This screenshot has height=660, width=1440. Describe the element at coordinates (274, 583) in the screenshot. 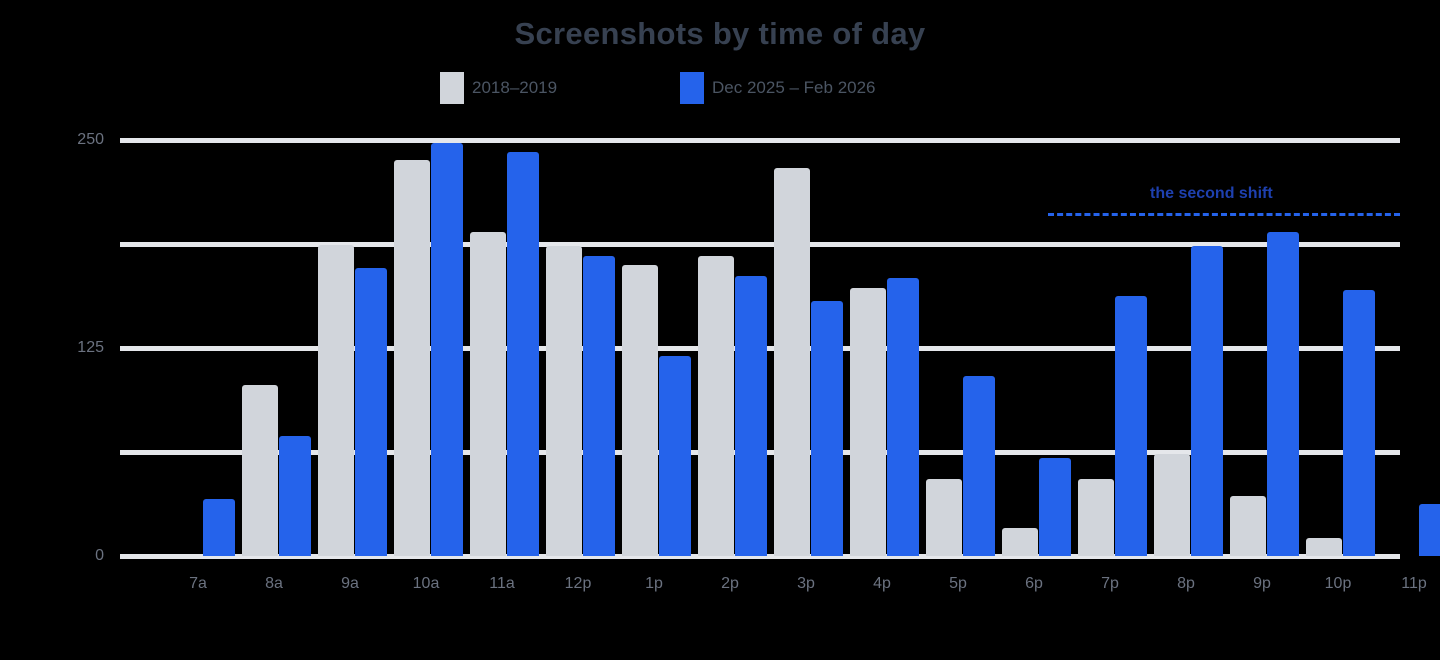

I see `x-tick-label: 8a` at that location.